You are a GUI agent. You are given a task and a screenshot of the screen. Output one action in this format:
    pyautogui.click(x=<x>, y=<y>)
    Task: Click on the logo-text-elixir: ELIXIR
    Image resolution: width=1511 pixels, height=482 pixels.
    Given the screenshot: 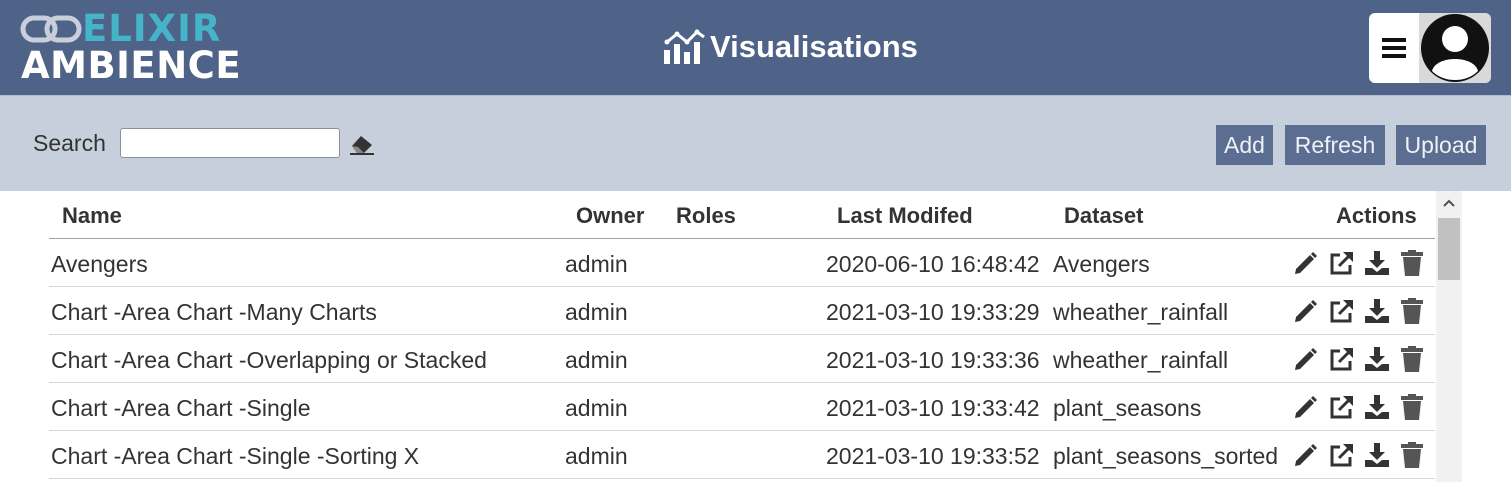 What is the action you would take?
    pyautogui.click(x=152, y=28)
    